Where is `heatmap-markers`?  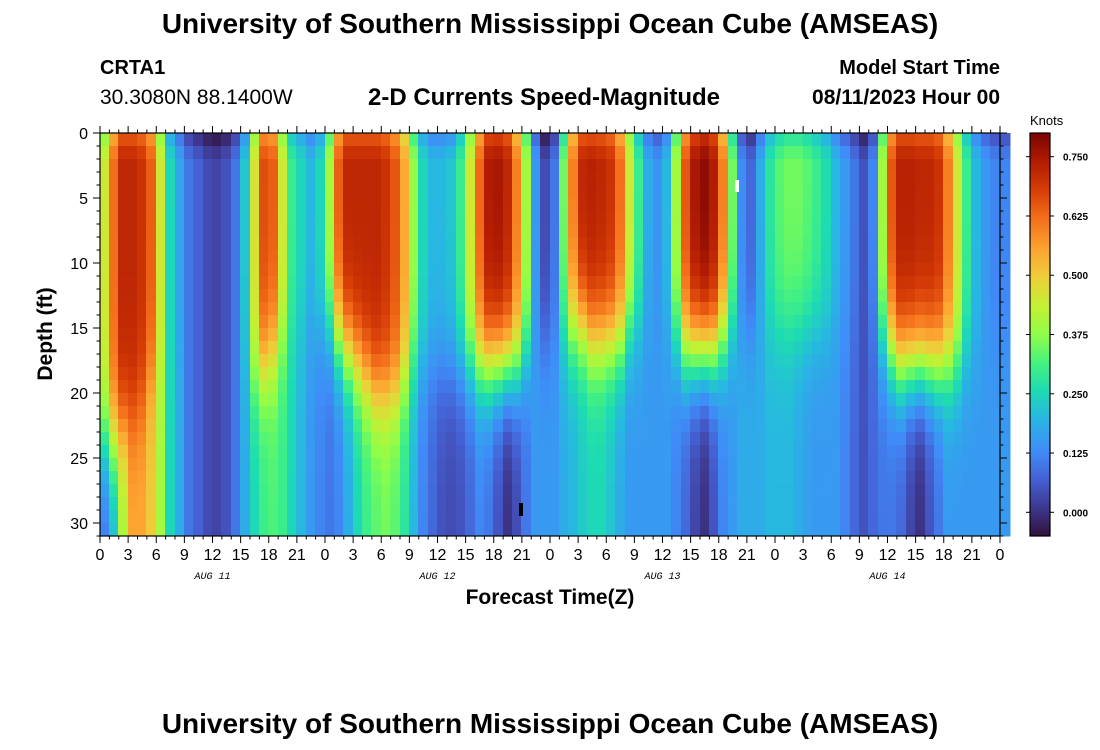
heatmap-markers is located at coordinates (629, 348).